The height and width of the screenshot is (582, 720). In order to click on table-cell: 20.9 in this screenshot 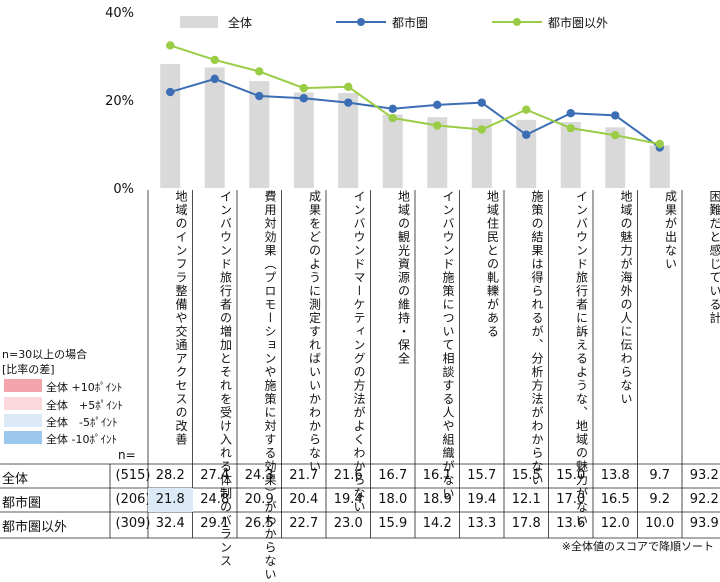, I will do `click(259, 499)`.